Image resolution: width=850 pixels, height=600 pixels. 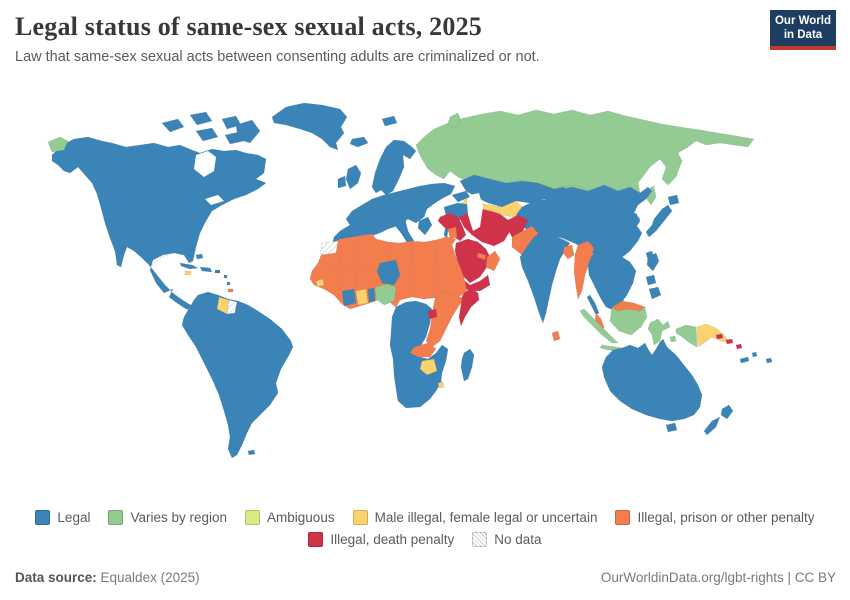 I want to click on region-cuba, so click(x=189, y=266).